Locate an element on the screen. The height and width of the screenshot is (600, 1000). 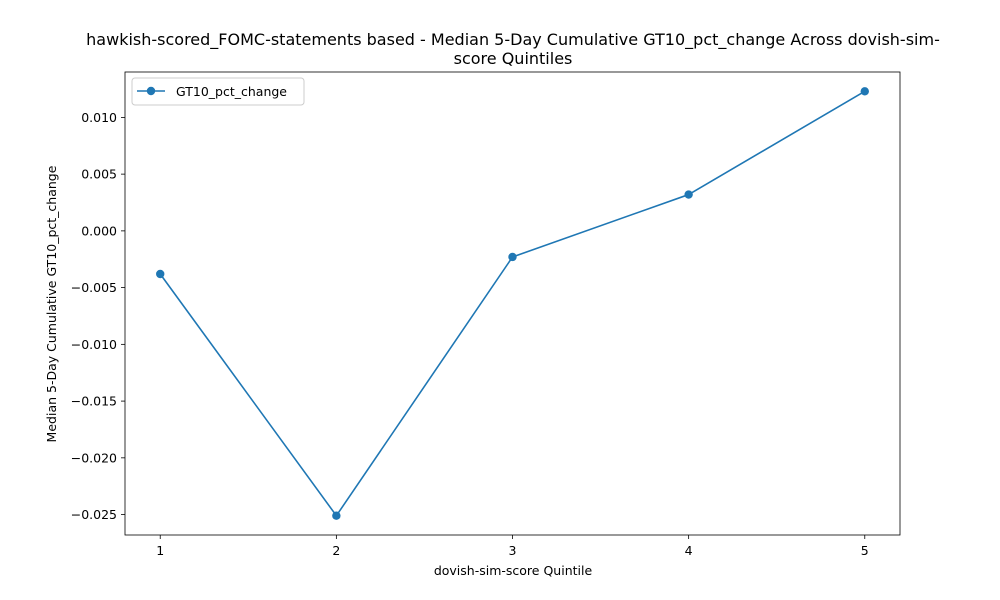
y-tick-label: −0.010 is located at coordinates (94, 344).